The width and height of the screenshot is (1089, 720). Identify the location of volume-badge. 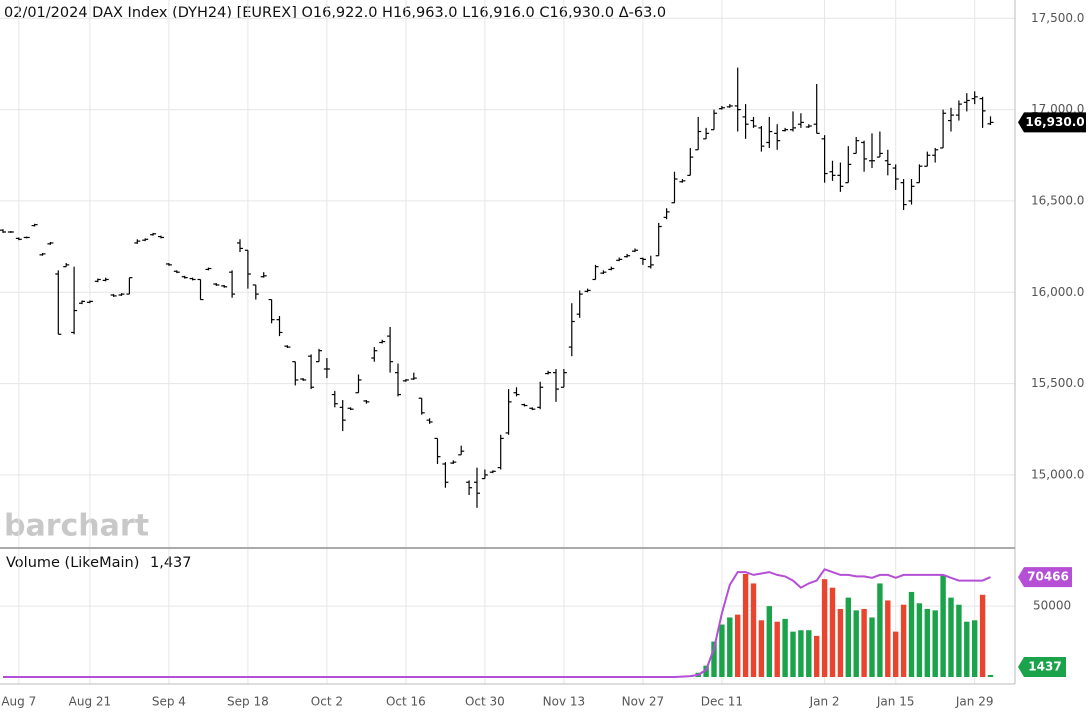
(1042, 667).